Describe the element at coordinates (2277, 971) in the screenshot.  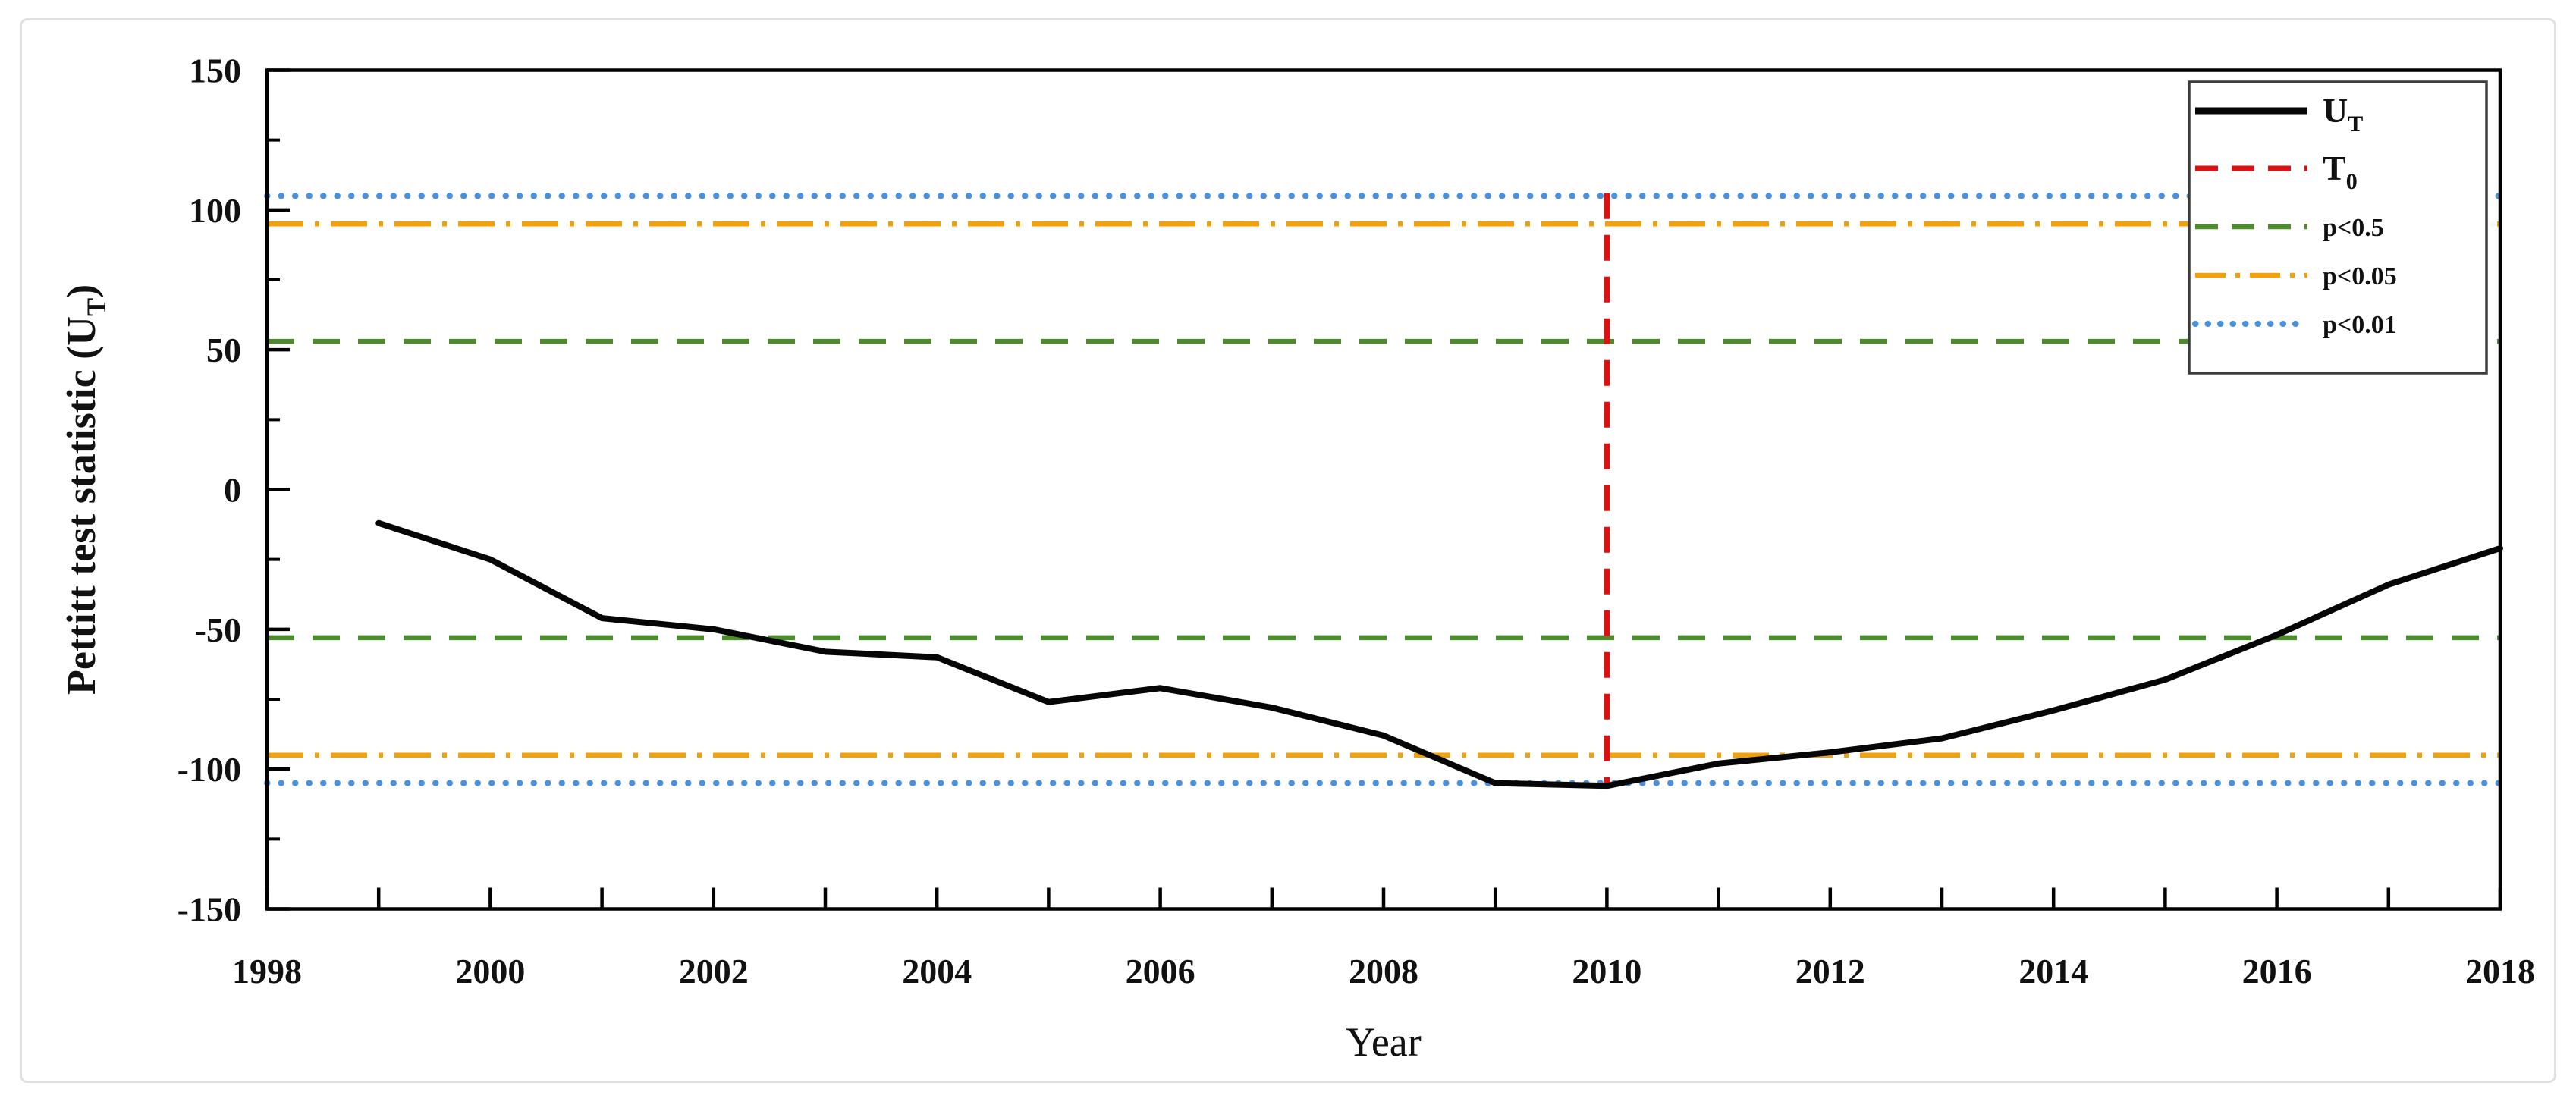
I see `x-tick-label: 2016` at that location.